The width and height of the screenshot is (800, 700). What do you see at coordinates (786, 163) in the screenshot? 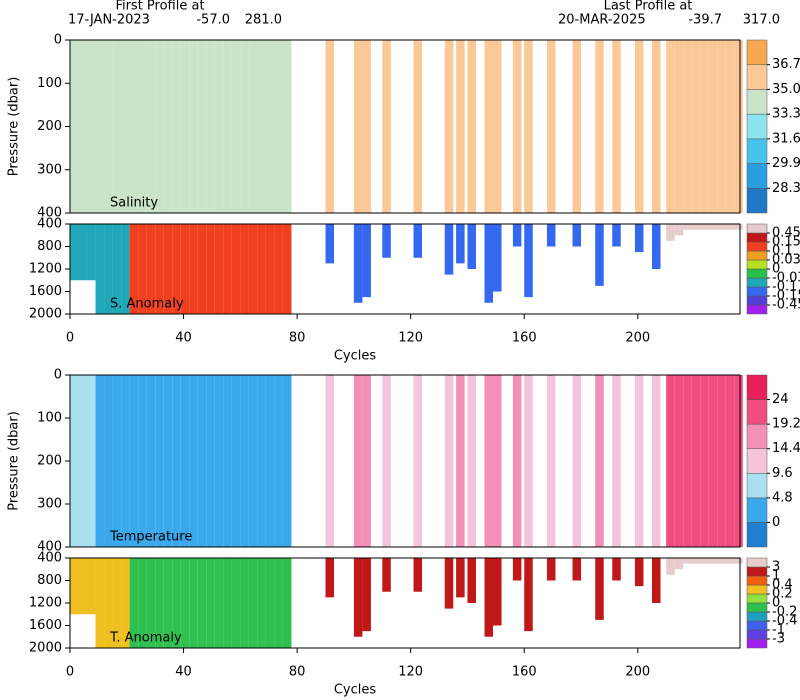
I see `colorbar-label: 29.98` at bounding box center [786, 163].